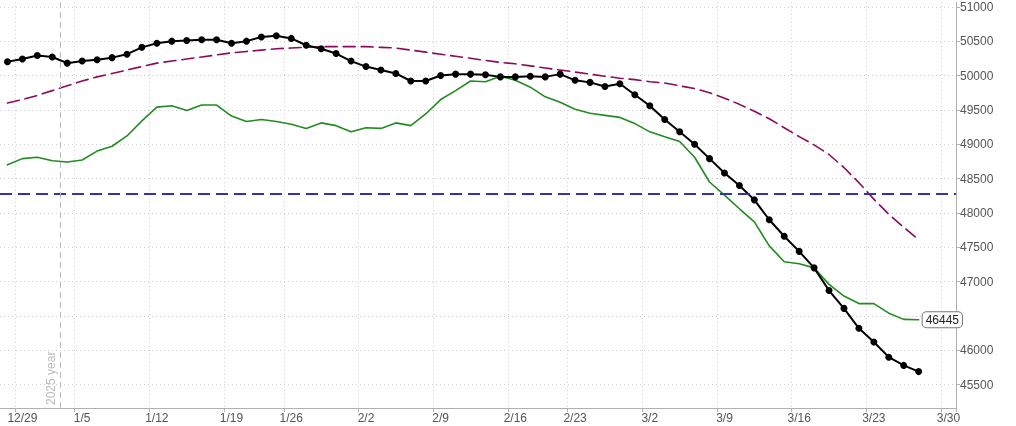 This screenshot has width=1016, height=426. What do you see at coordinates (977, 41) in the screenshot?
I see `y-tick-label: 50500` at bounding box center [977, 41].